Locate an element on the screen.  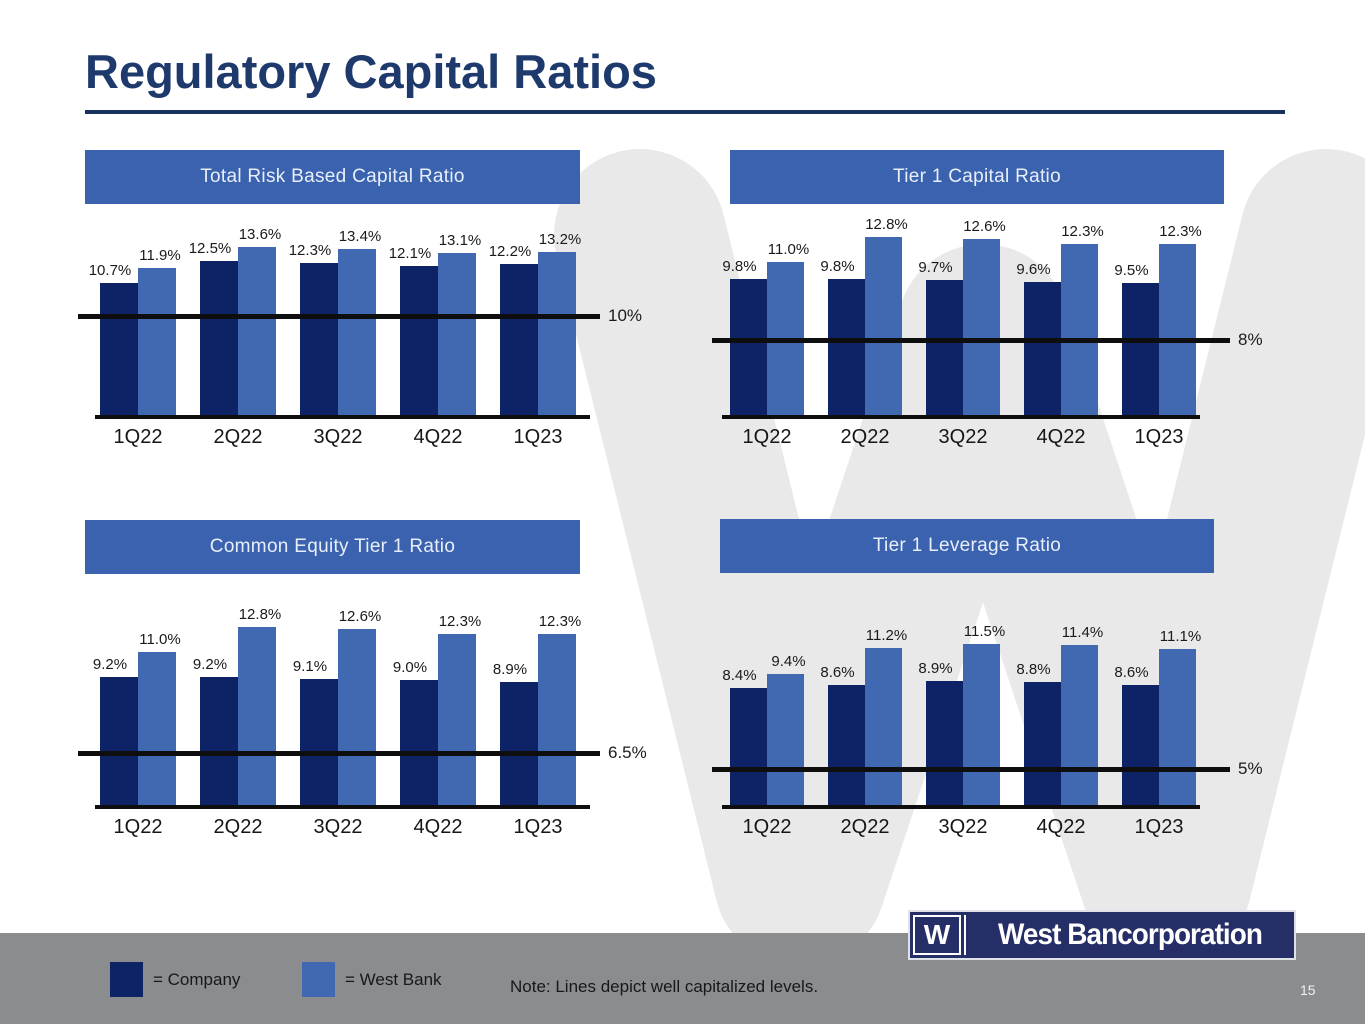
value-label-west-bank: 11.9% is located at coordinates (160, 255).